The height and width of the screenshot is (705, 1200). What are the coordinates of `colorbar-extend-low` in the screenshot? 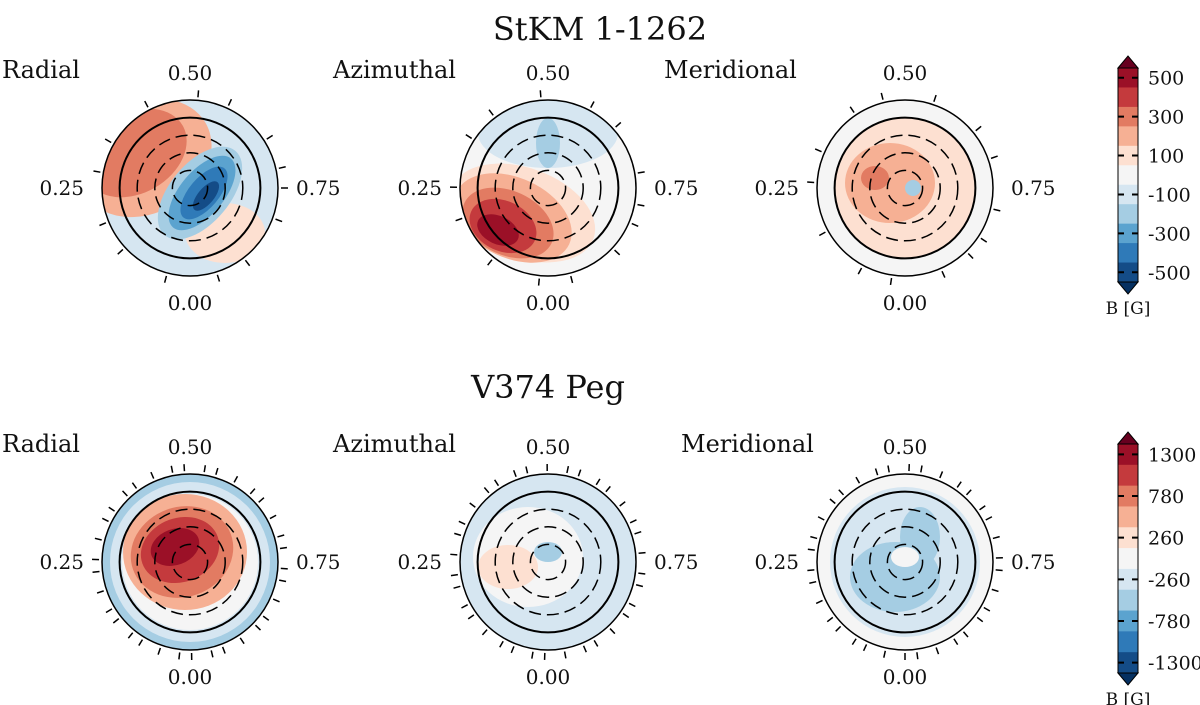 It's located at (1128, 288).